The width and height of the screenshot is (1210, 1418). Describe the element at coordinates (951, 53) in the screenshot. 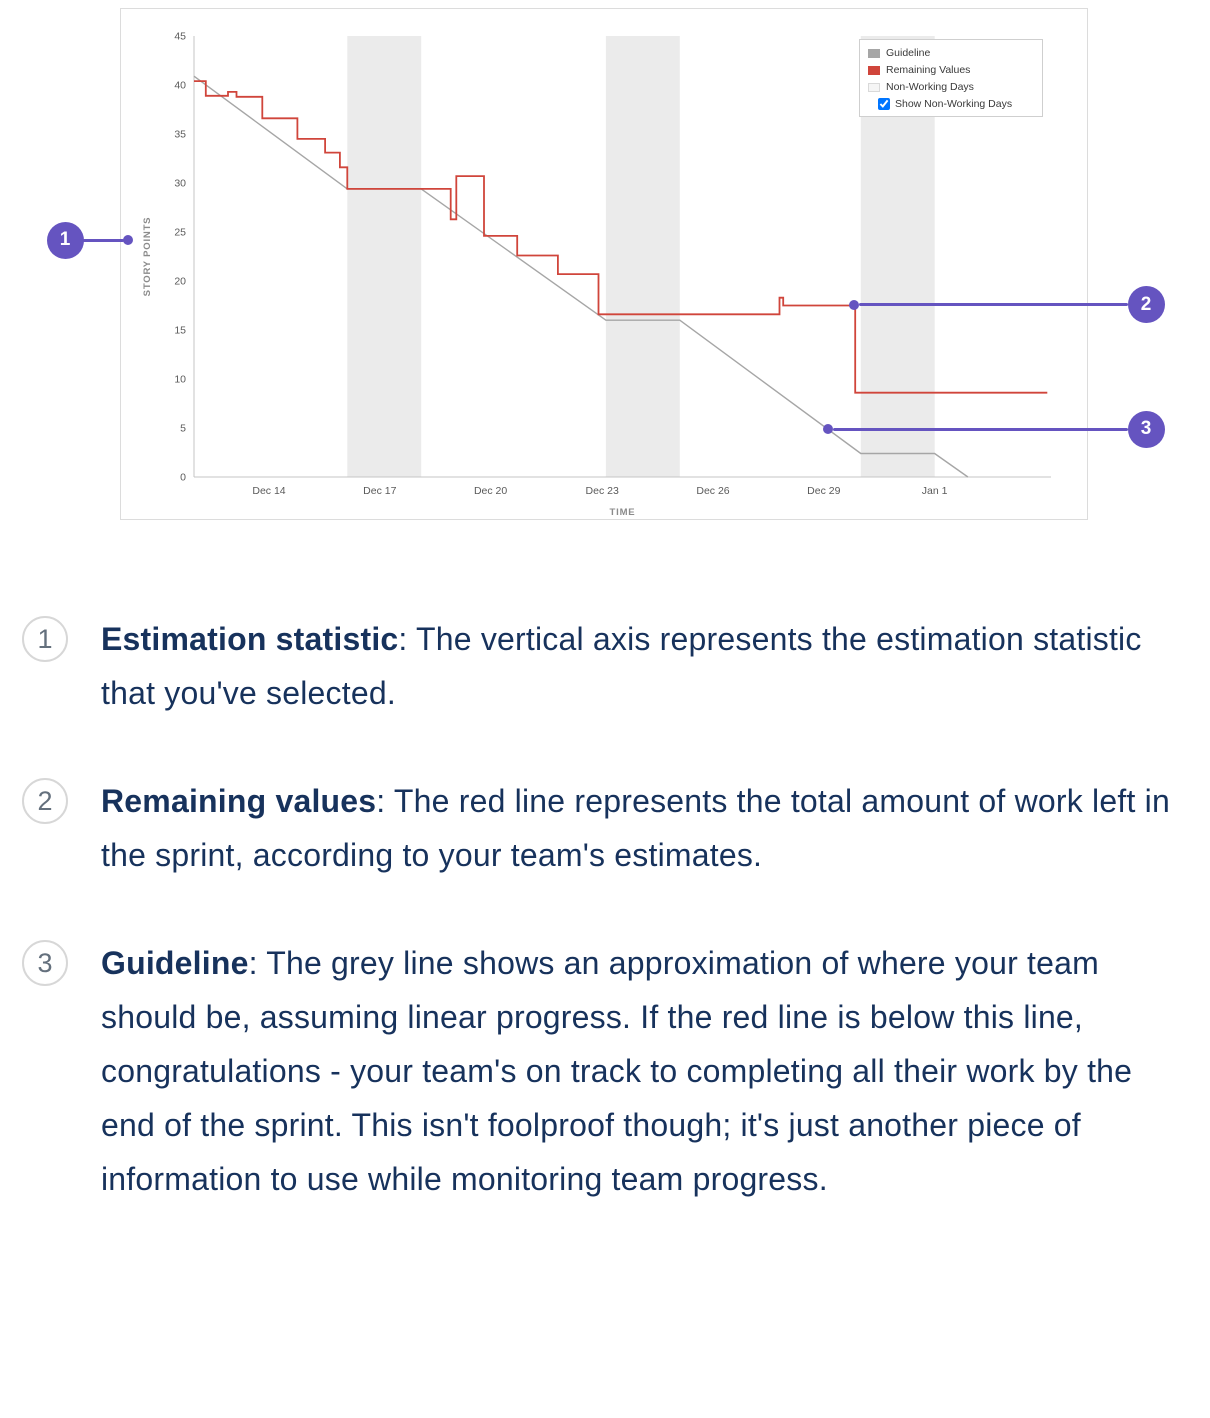

I see `legend-item-guideline: Guideline` at that location.